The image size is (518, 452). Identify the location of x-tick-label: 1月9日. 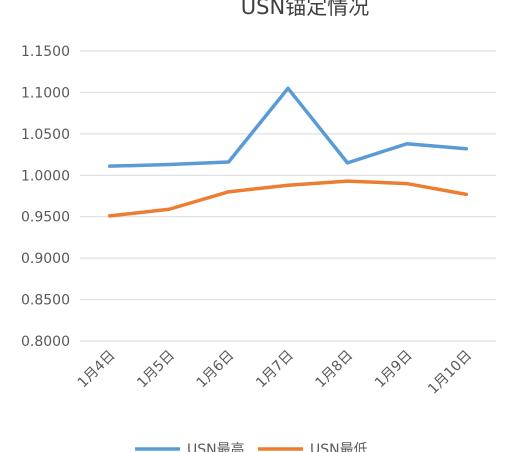
(394, 370).